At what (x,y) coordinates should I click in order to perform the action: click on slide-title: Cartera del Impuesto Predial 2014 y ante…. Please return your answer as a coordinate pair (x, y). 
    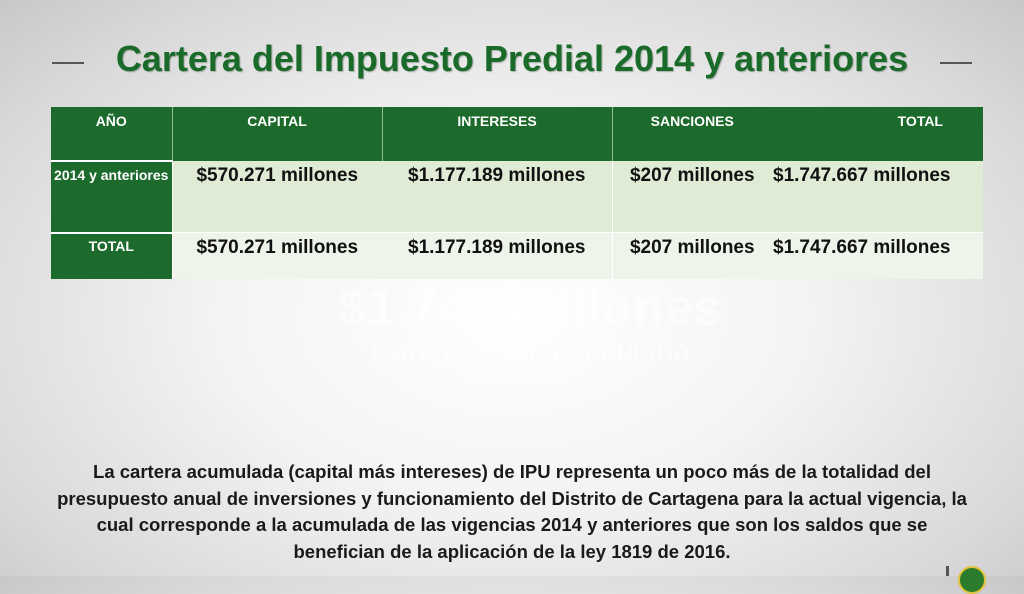
    Looking at the image, I should click on (512, 58).